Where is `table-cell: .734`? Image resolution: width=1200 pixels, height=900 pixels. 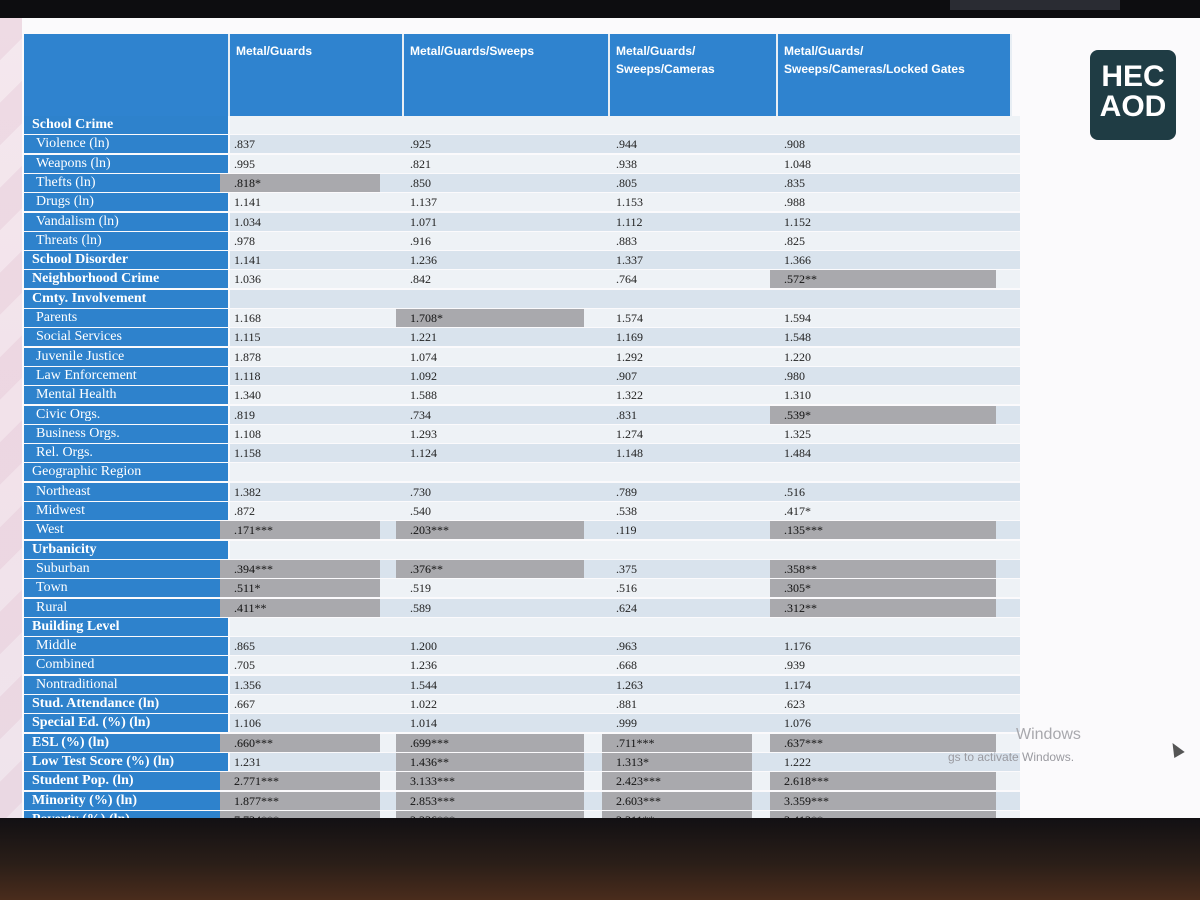 table-cell: .734 is located at coordinates (420, 414).